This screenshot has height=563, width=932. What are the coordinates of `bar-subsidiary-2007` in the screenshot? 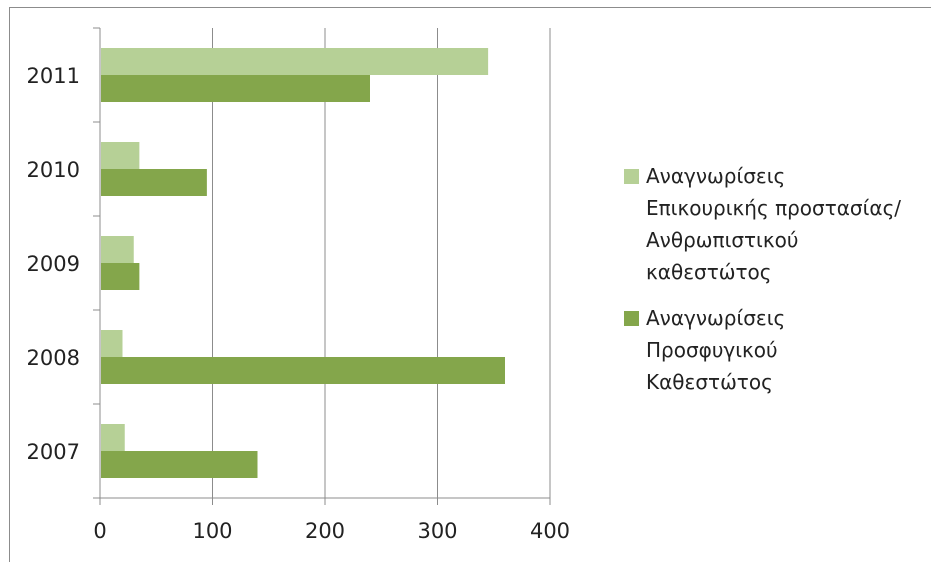 It's located at (113, 437).